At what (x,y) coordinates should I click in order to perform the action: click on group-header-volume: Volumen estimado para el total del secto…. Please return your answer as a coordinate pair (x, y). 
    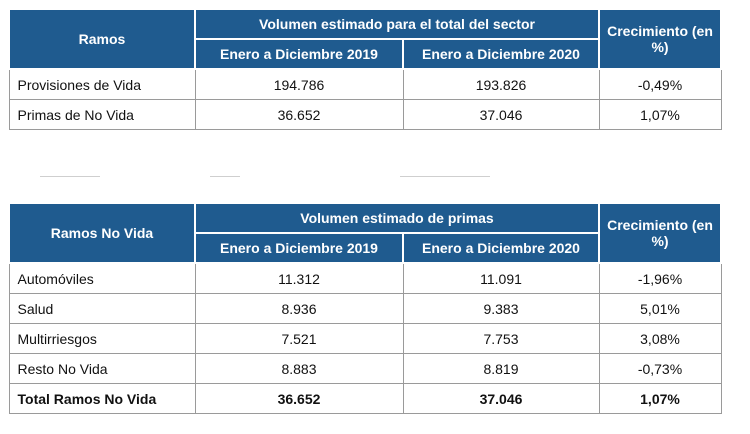
    Looking at the image, I should click on (397, 24).